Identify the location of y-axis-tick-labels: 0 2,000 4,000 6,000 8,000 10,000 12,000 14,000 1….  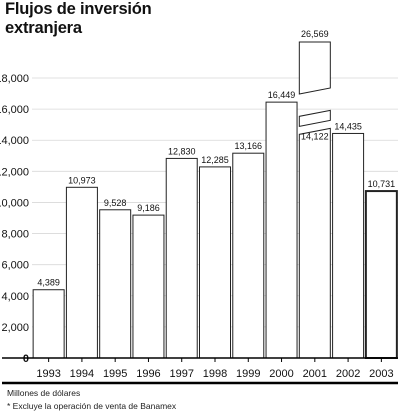
(14, 219).